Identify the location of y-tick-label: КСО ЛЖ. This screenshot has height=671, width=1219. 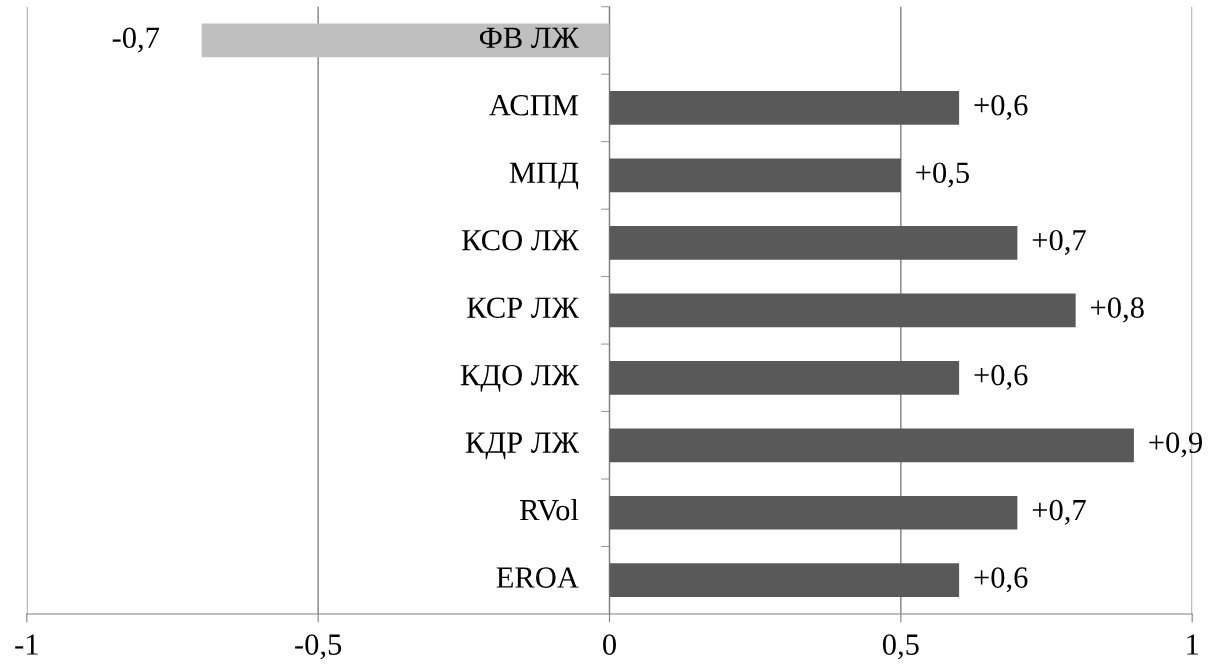
(520, 240).